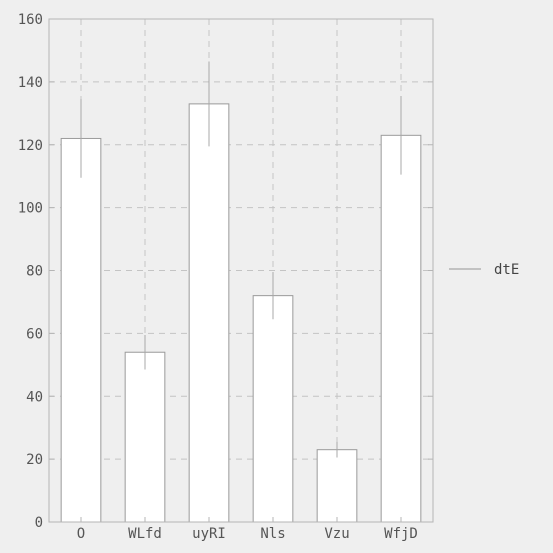 This screenshot has height=553, width=553. Describe the element at coordinates (34, 272) in the screenshot. I see `y-tick-label-80: 80` at that location.